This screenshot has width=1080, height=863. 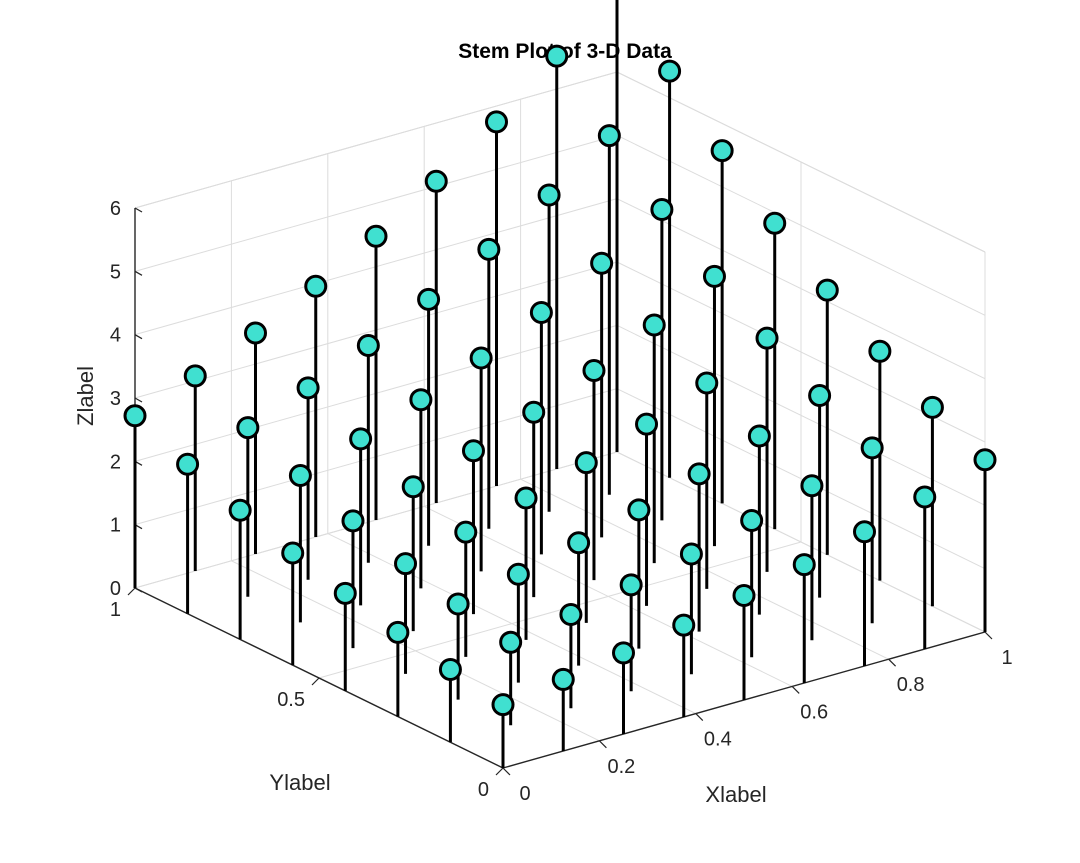 I want to click on z-axis-label: Zlabel, so click(x=85, y=396).